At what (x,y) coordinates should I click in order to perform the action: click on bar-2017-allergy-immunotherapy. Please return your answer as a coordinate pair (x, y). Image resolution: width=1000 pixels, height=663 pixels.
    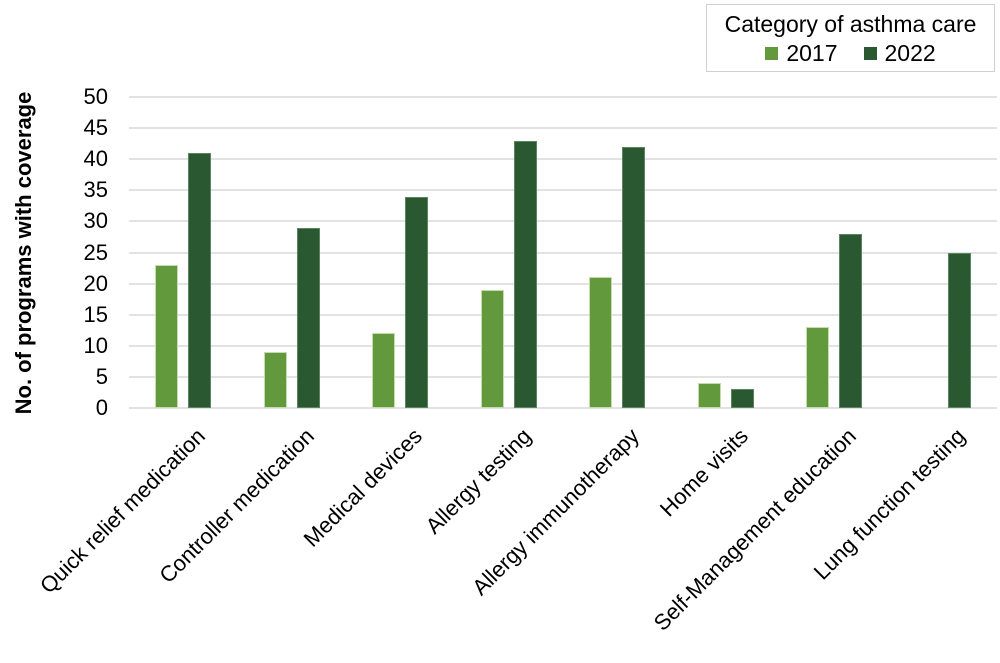
    Looking at the image, I should click on (601, 342).